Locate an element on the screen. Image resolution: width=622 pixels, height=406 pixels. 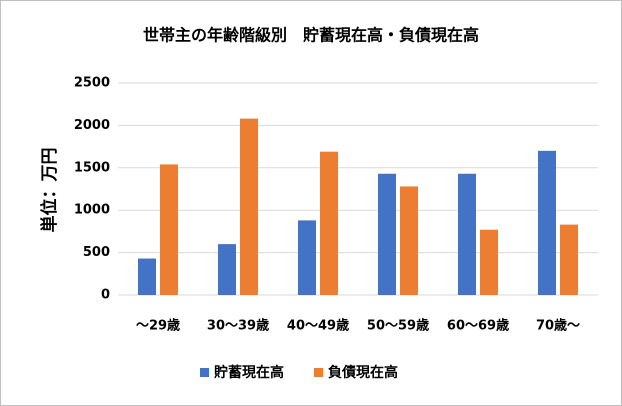
x-tick-label: 60～69歳 is located at coordinates (478, 326).